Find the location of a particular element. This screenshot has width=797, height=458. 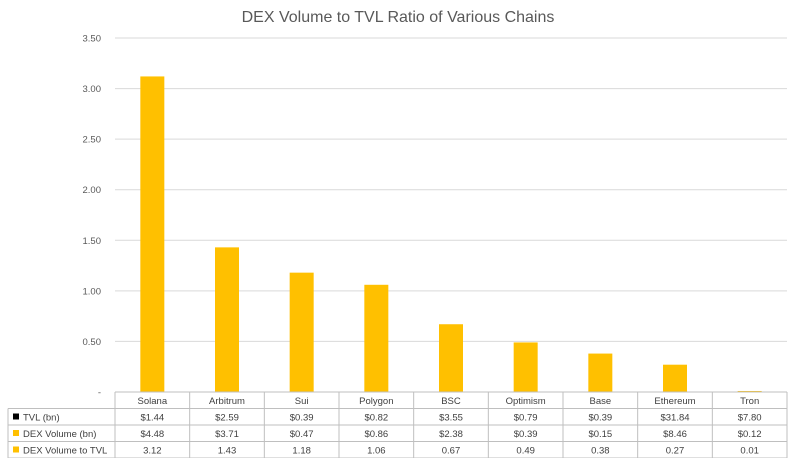

x-tick-label: Tron is located at coordinates (749, 401).